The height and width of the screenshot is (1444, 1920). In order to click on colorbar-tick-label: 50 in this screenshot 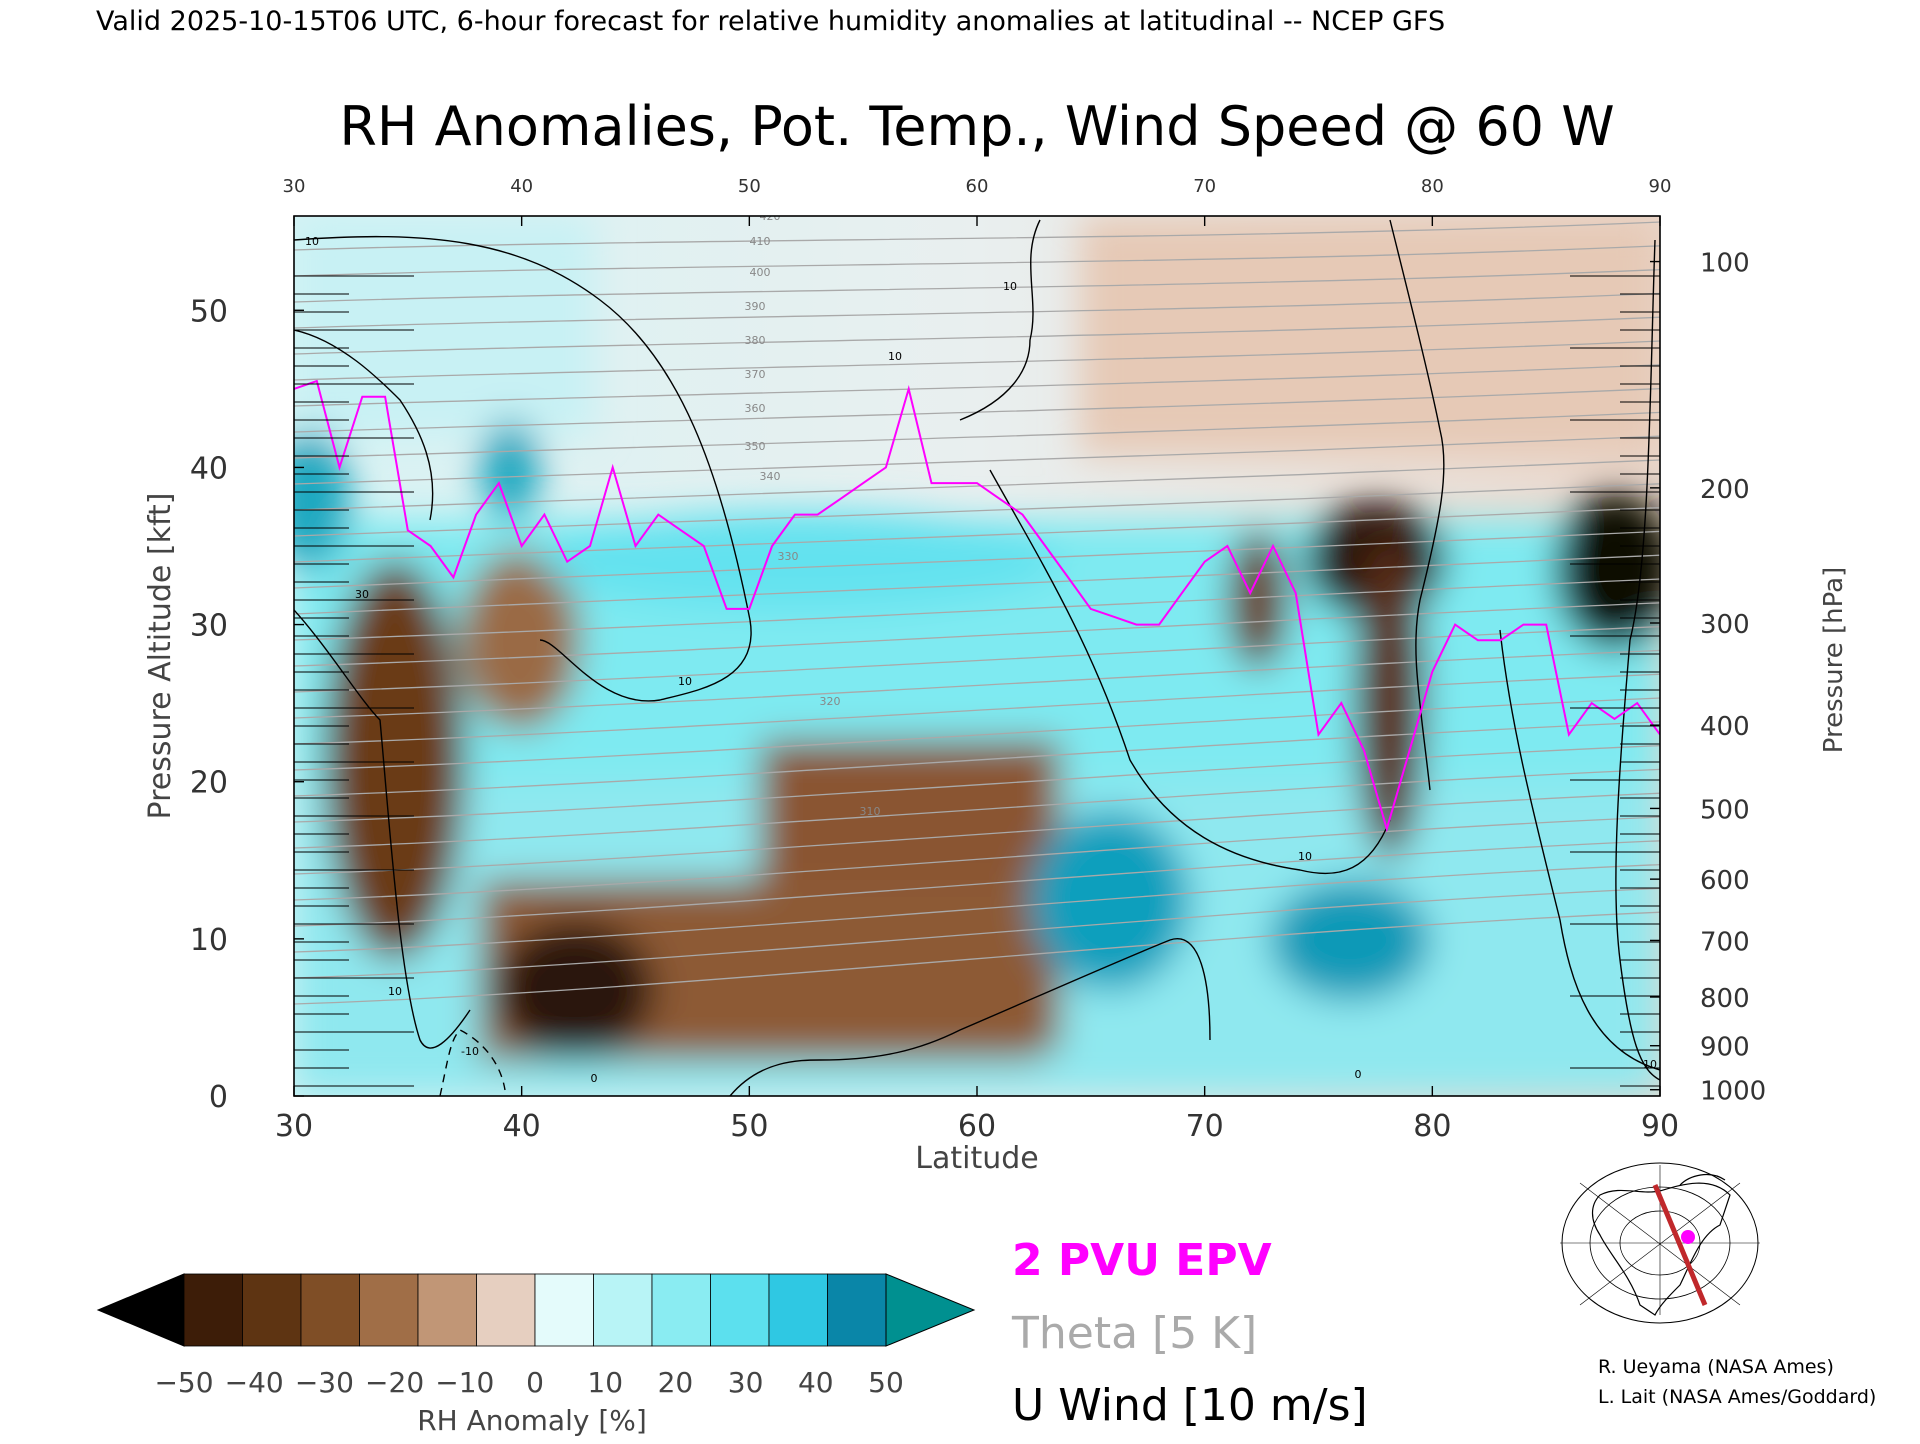, I will do `click(886, 1382)`.